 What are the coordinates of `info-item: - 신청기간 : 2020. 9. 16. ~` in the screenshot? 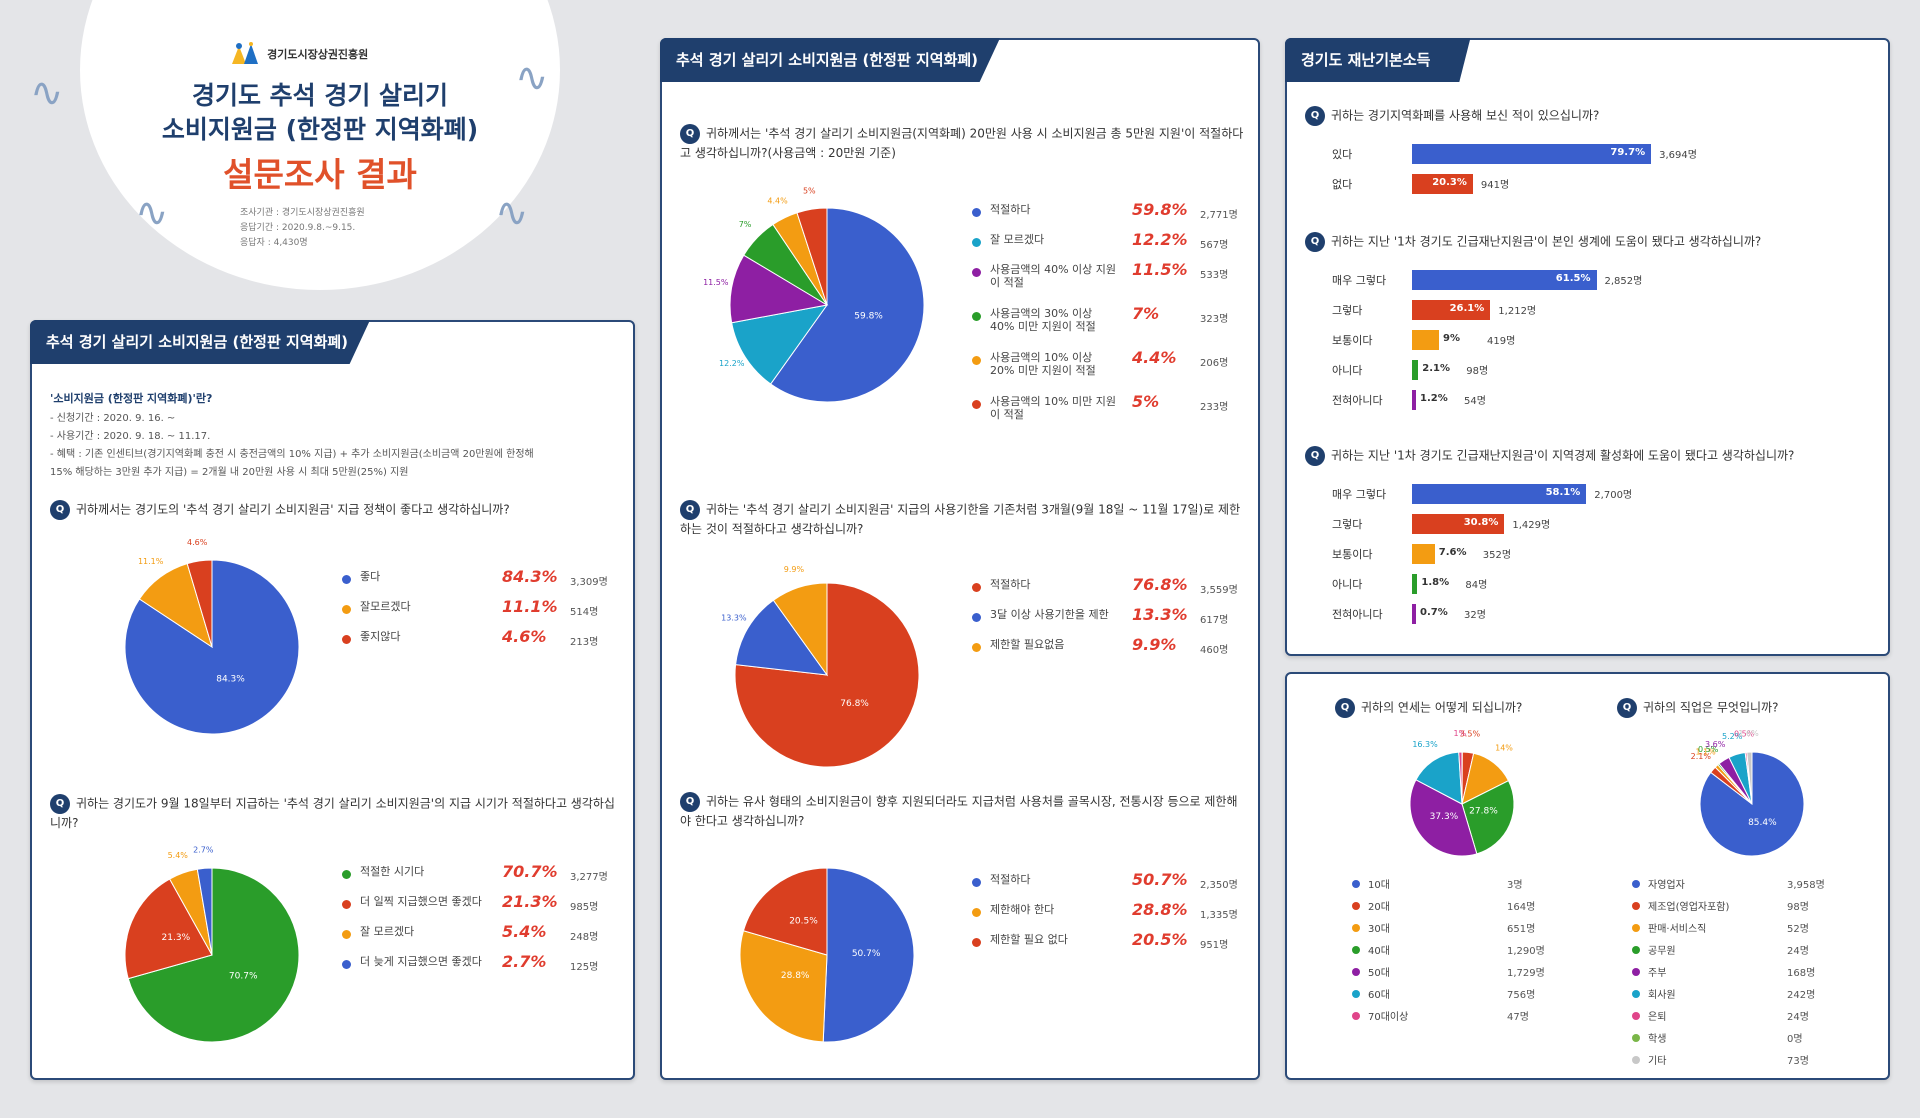 It's located at (113, 418).